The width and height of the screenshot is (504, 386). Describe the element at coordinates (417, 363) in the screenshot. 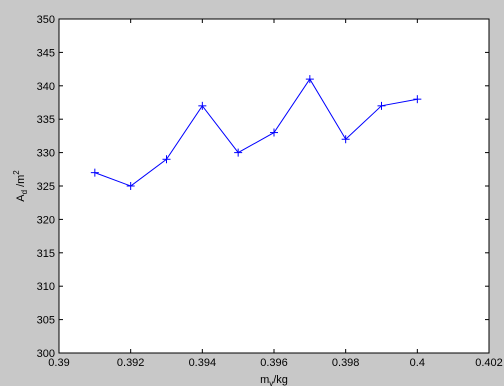

I see `x-tick-label: 0.4` at that location.